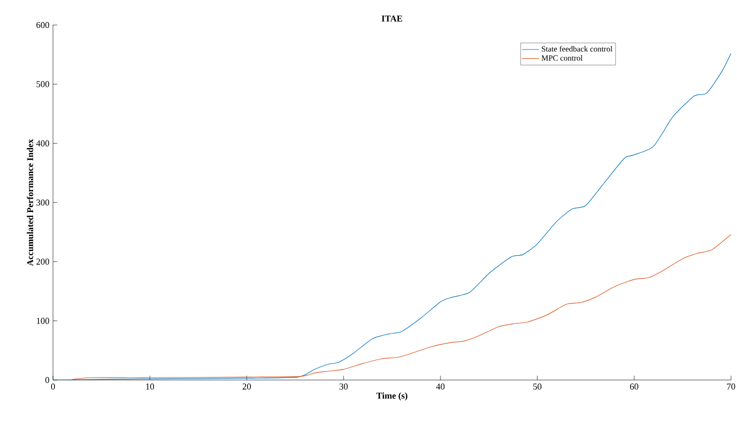  What do you see at coordinates (440, 387) in the screenshot?
I see `x-tick-label: 40` at bounding box center [440, 387].